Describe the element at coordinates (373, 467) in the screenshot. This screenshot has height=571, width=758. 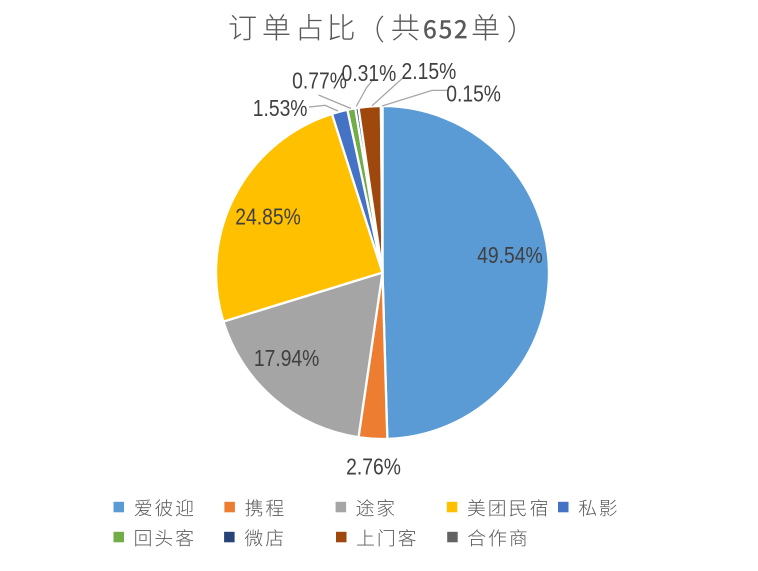
I see `svg-text: 2.76%` at that location.